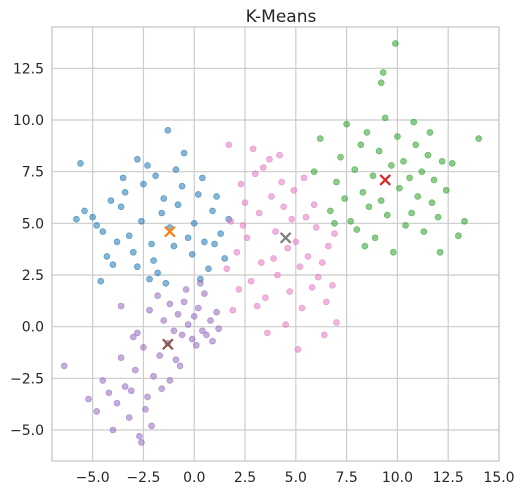 Image resolution: width=520 pixels, height=496 pixels. Describe the element at coordinates (346, 478) in the screenshot. I see `x-tick-label: 7.5` at that location.